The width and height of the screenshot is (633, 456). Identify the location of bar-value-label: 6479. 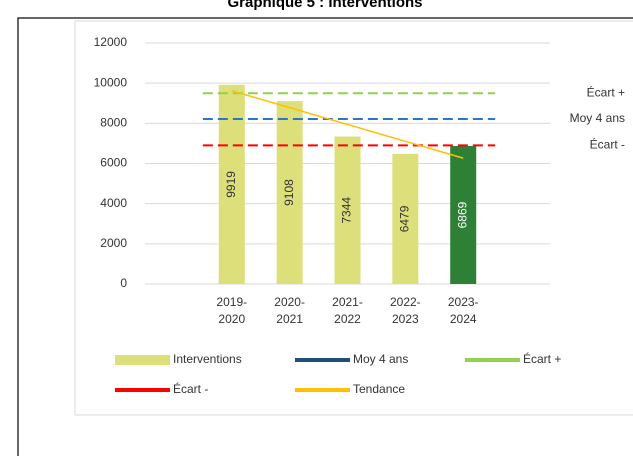
(405, 218).